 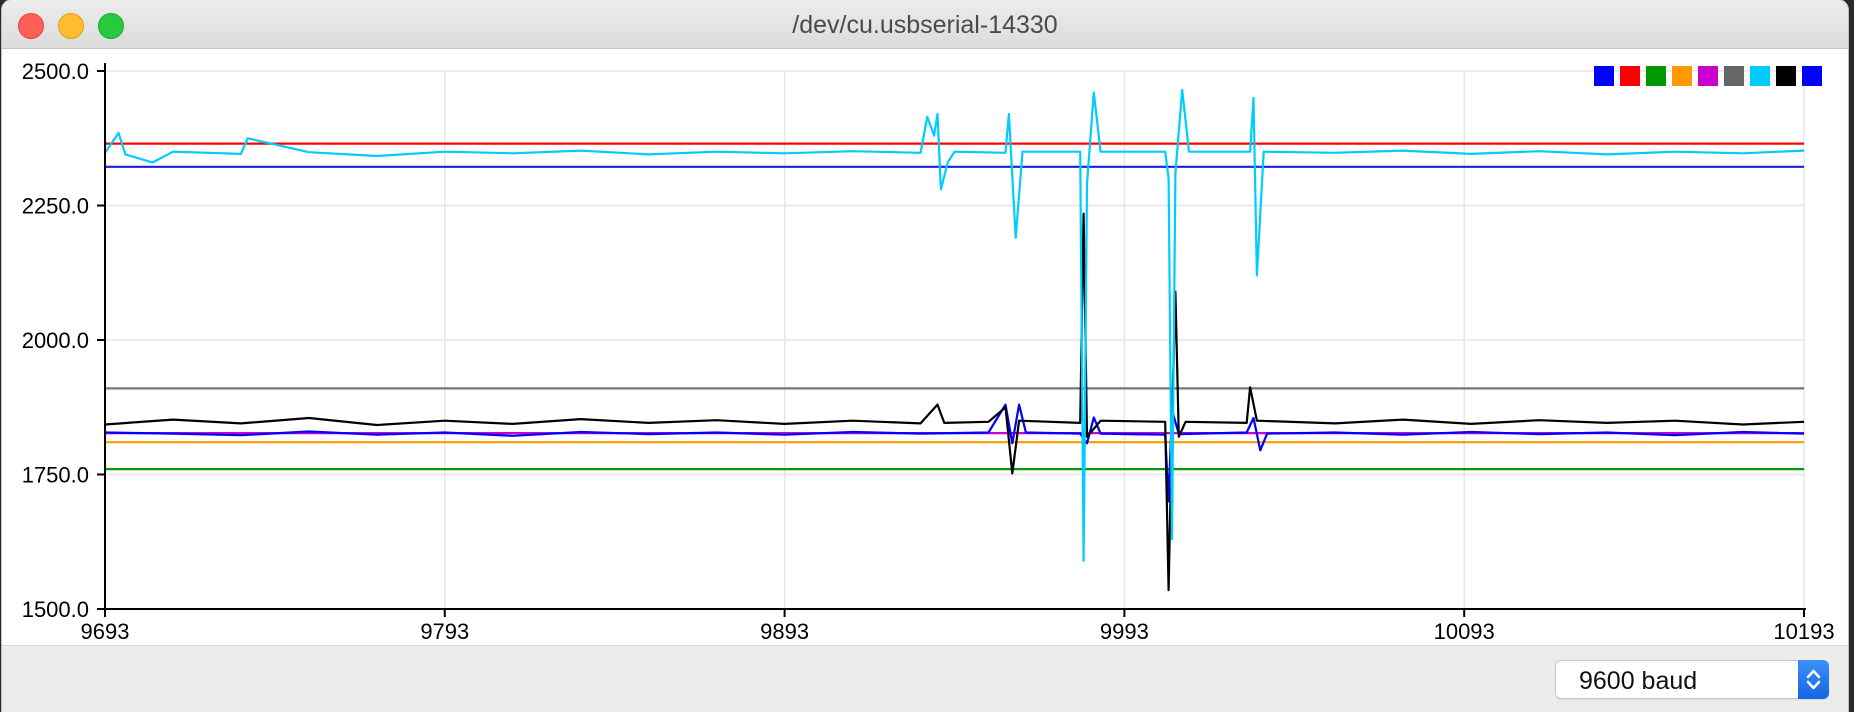 I want to click on x-tick-label: 10093, so click(x=1464, y=631).